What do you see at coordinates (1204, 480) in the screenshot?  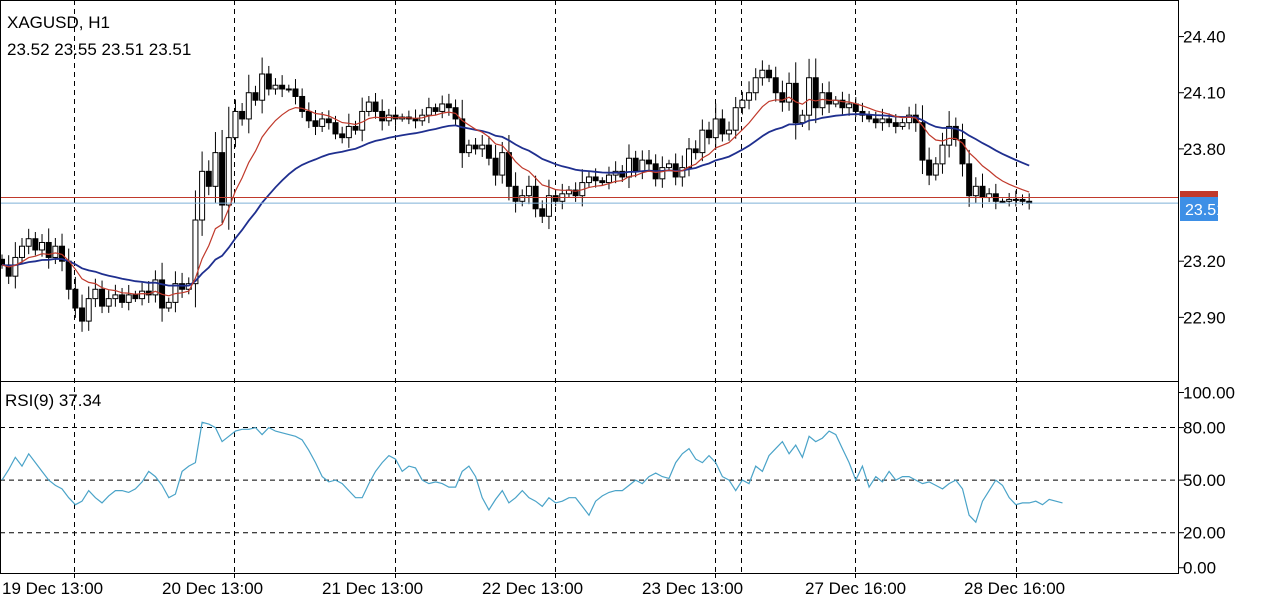 I see `rsi-tick-label: 50.00` at bounding box center [1204, 480].